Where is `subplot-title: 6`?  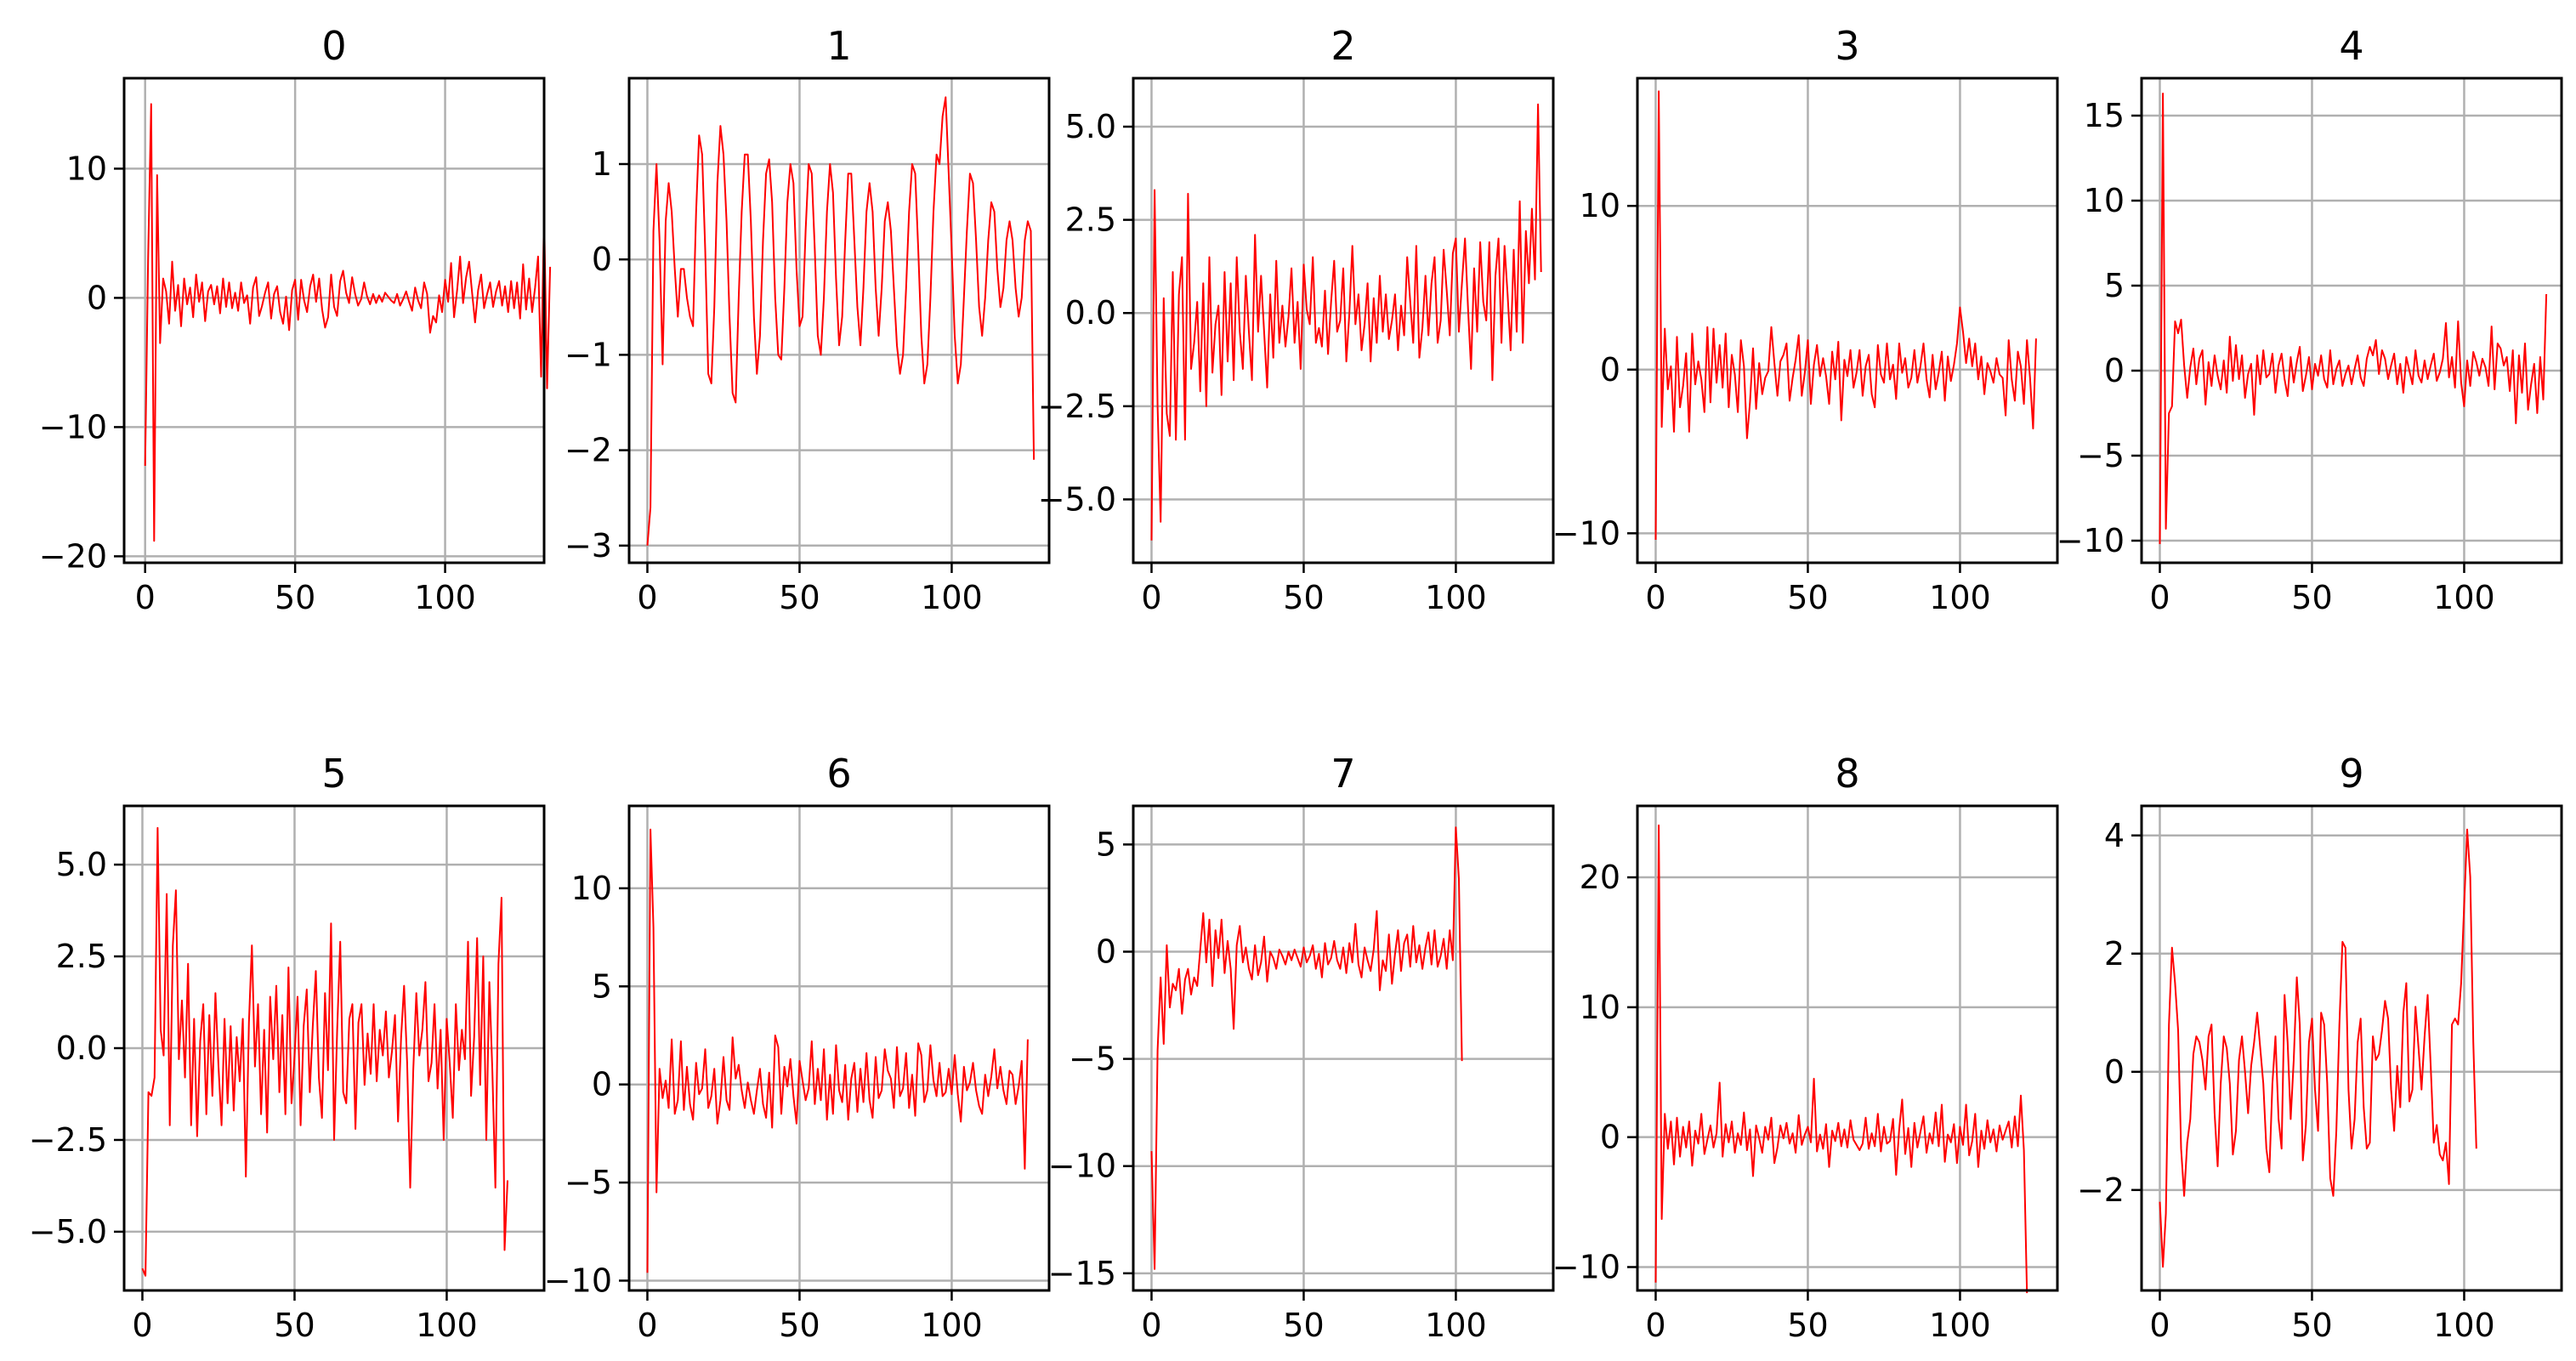
subplot-title: 6 is located at coordinates (839, 774).